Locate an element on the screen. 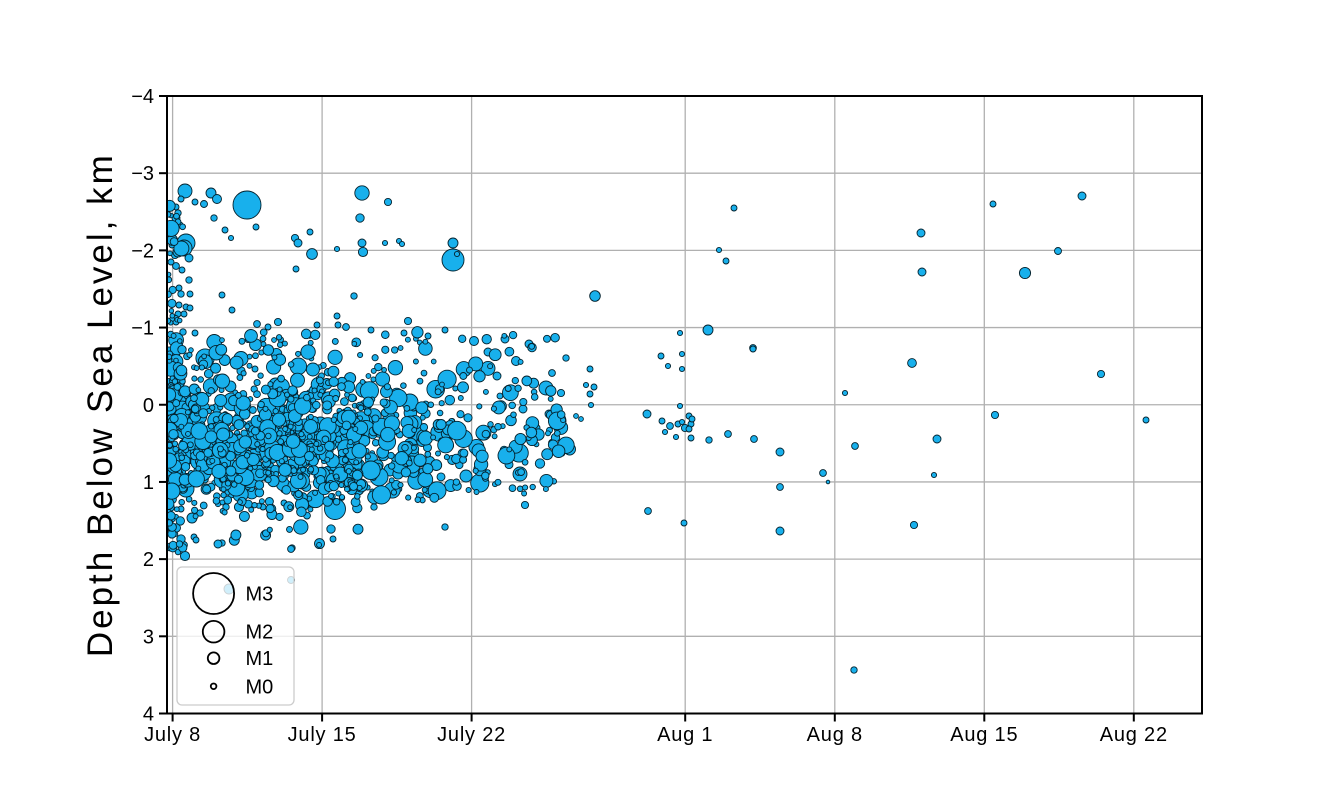  svg-text: Aug 8 is located at coordinates (835, 735).